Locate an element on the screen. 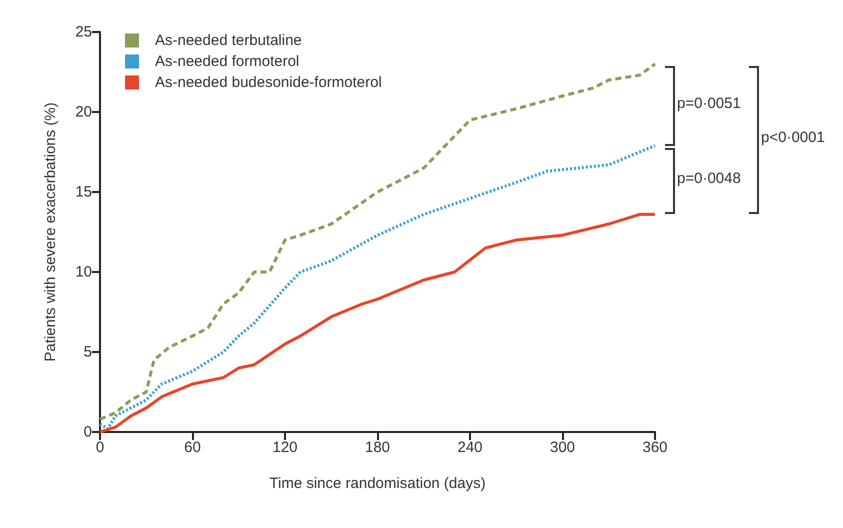  text: p=0·0051 is located at coordinates (709, 103).